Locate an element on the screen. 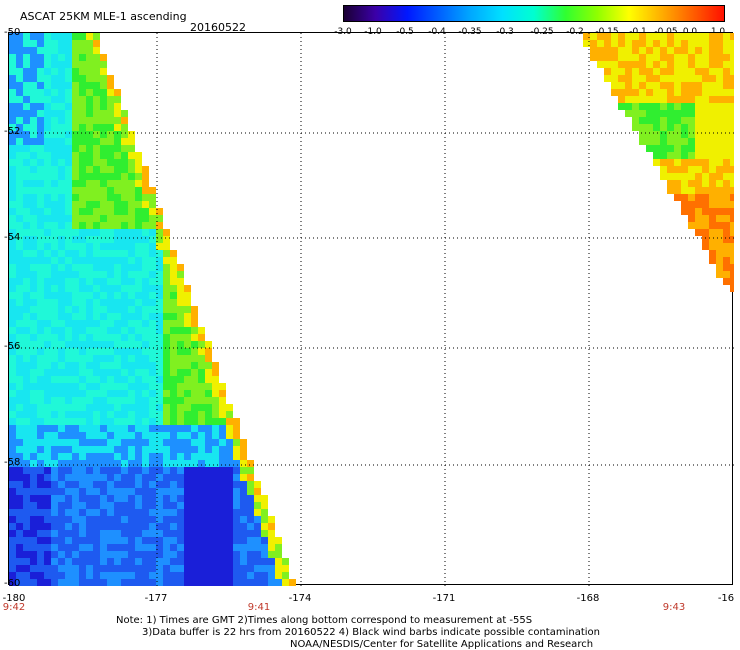 This screenshot has width=740, height=650. time-label: 9:43 is located at coordinates (674, 607).